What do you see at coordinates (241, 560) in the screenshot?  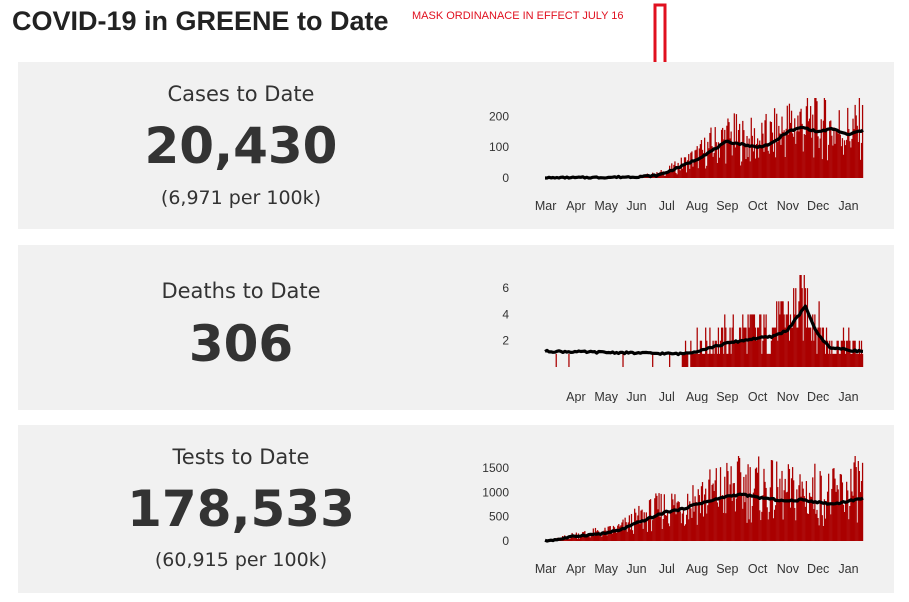 I see `tests-per-100k: (60,915 per 100k)` at bounding box center [241, 560].